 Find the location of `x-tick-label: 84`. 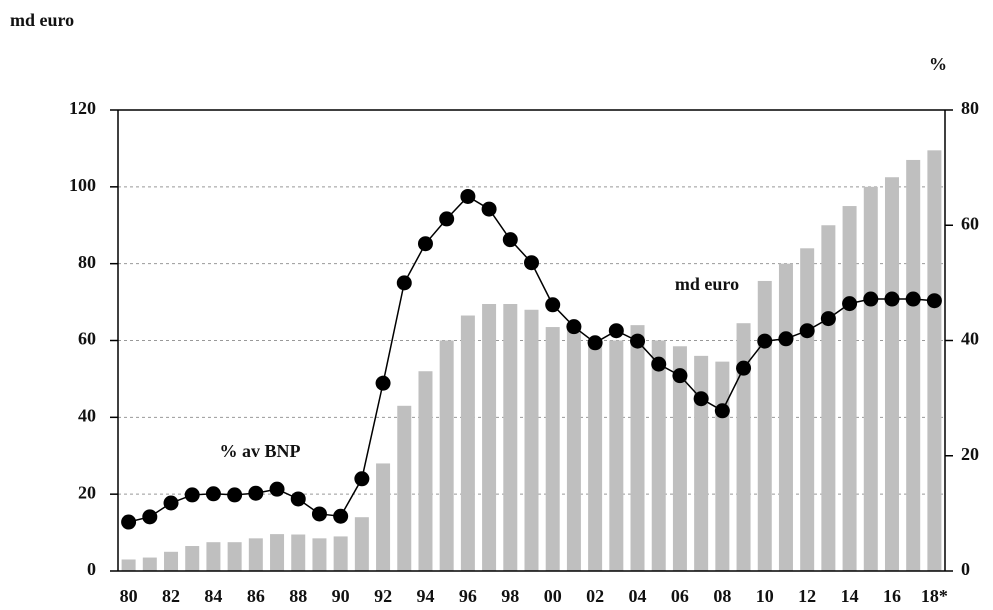

x-tick-label: 84 is located at coordinates (213, 596).